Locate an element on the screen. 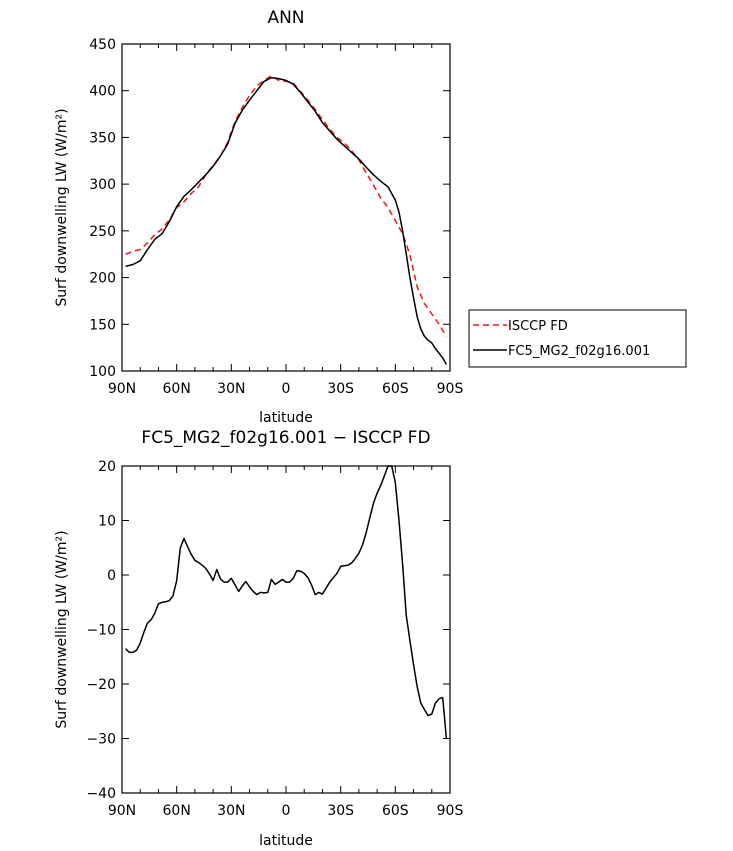 This screenshot has height=851, width=733. bottom-y-axis-label: Surf downwelling LW (W/m²) is located at coordinates (62, 629).